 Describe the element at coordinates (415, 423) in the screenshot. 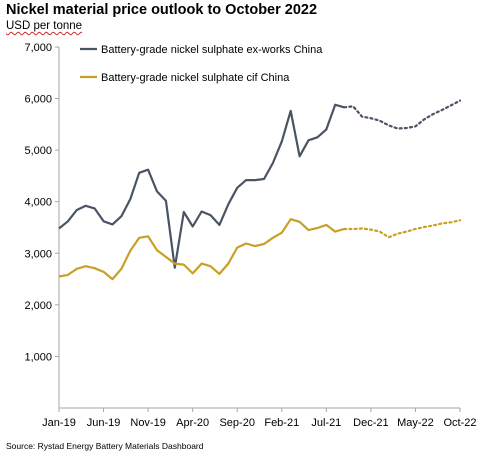

I see `x-tick-label: May-22` at that location.